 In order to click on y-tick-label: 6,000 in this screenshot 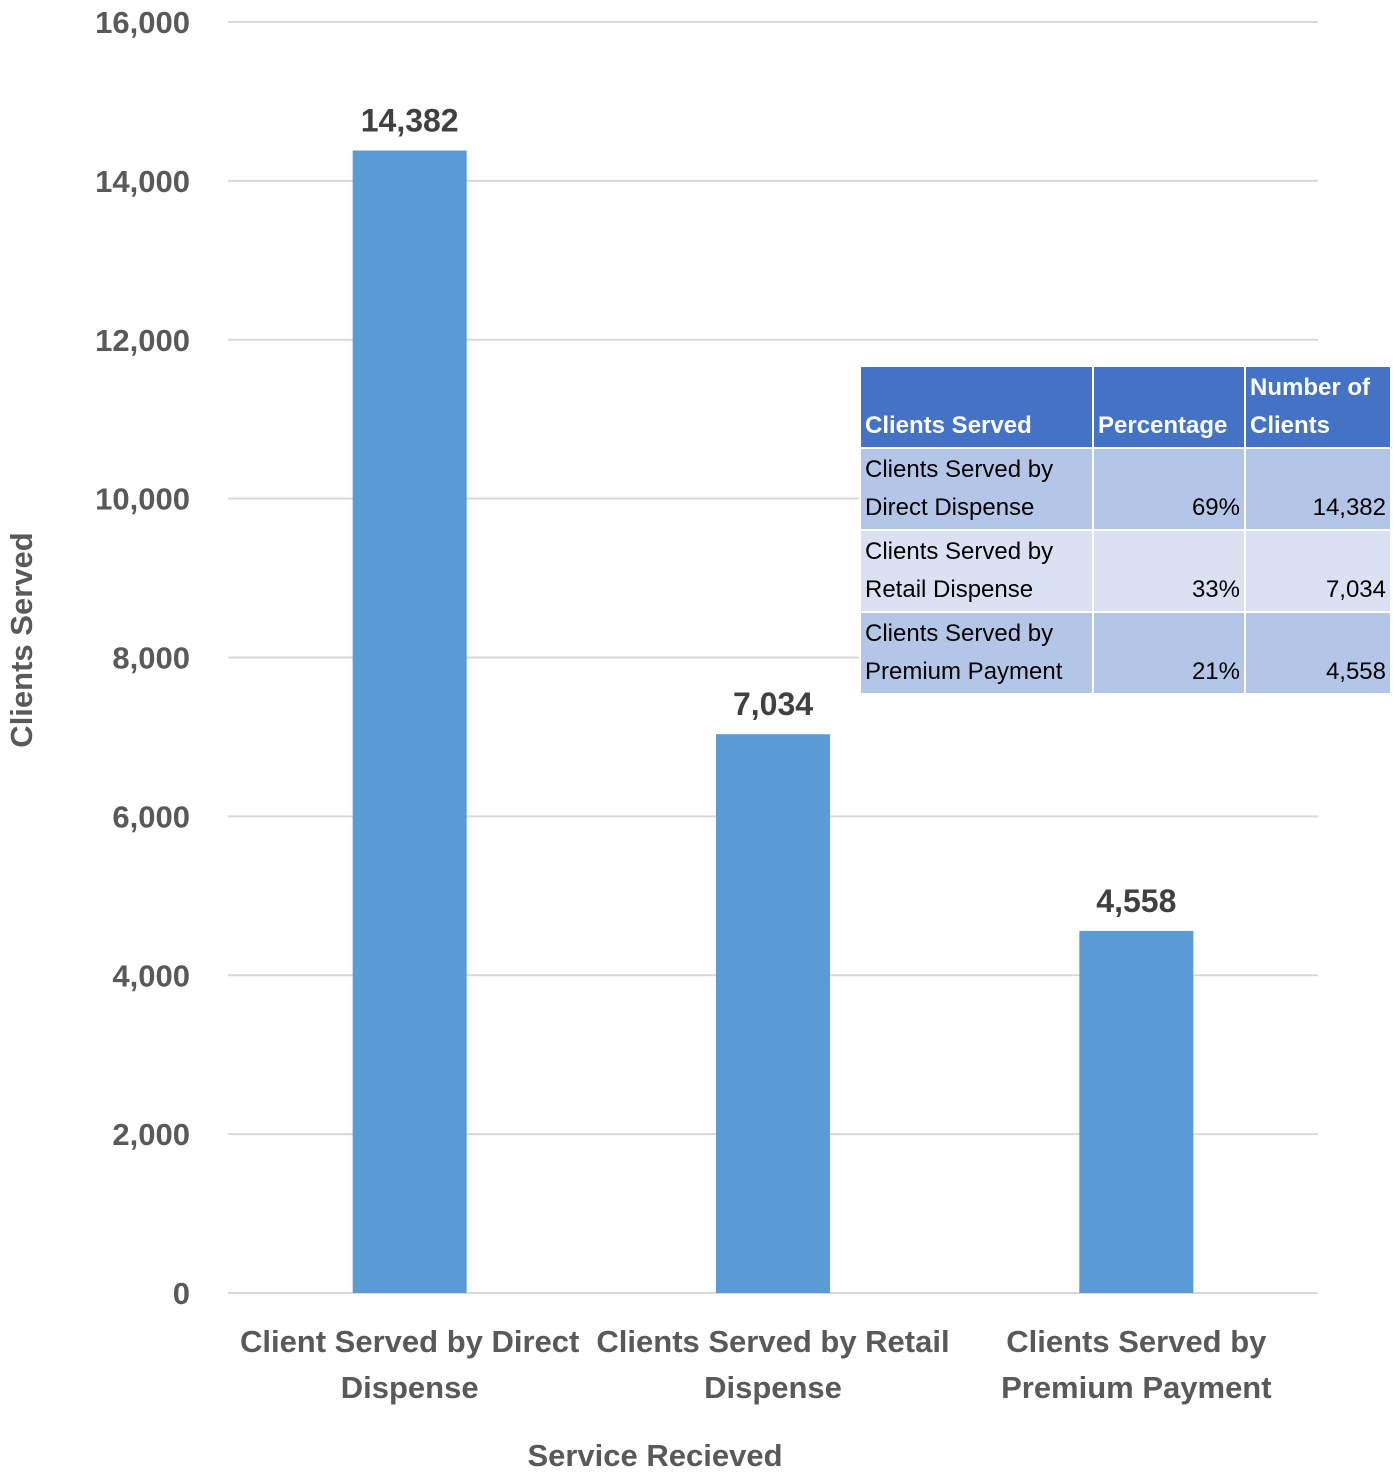, I will do `click(151, 816)`.